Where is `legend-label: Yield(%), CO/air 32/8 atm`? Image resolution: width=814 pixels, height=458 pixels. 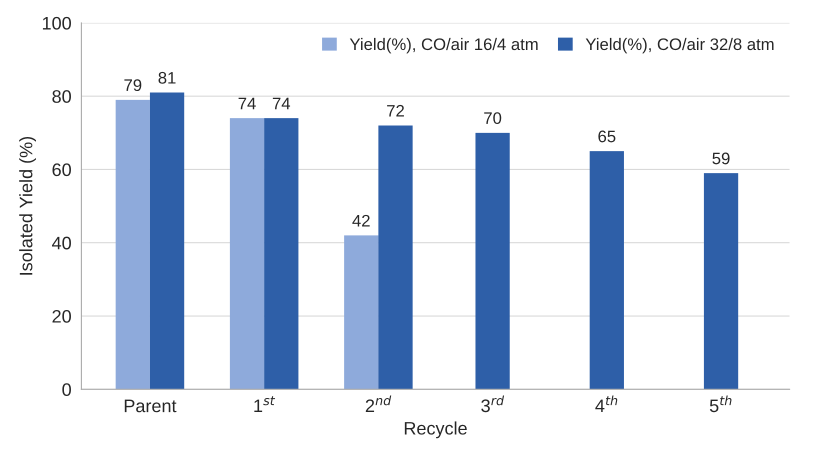
legend-label: Yield(%), CO/air 32/8 atm is located at coordinates (680, 46).